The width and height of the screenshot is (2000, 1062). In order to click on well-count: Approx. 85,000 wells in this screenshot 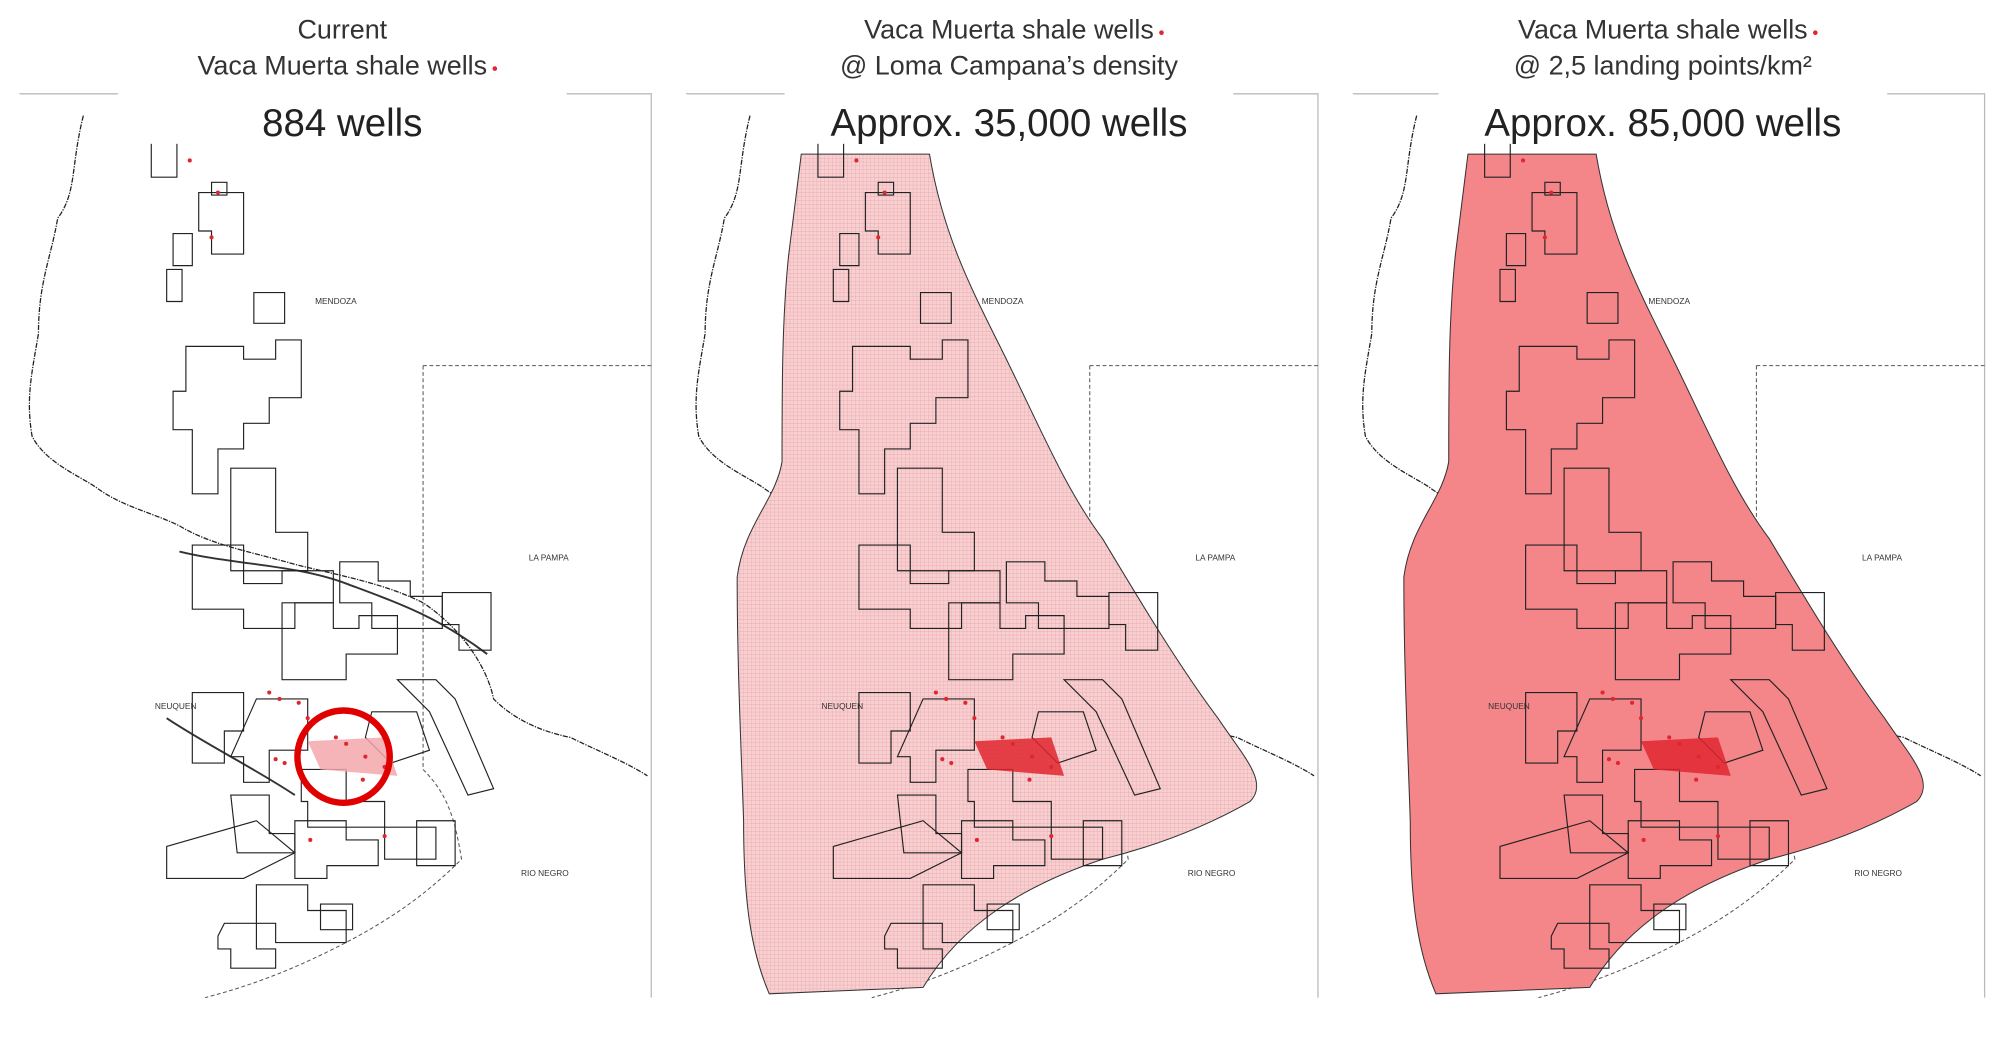, I will do `click(1662, 123)`.